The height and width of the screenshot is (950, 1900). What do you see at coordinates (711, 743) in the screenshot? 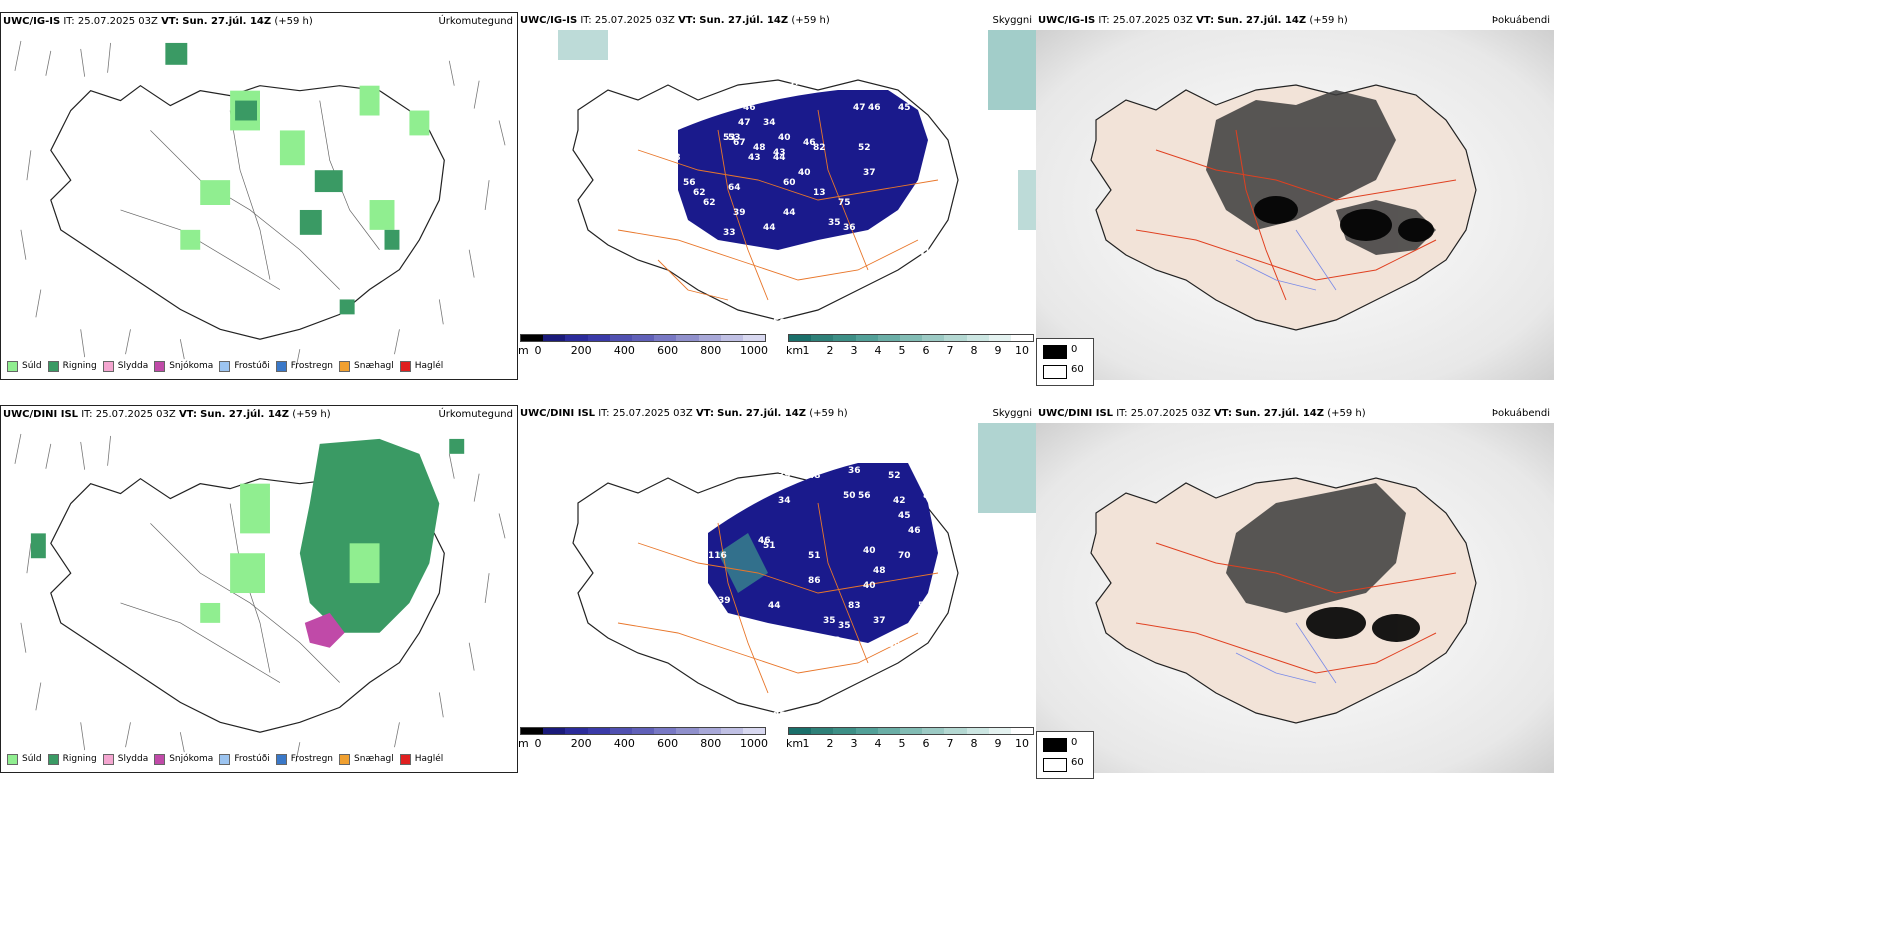
I see `colorbar-tick-label: 800` at bounding box center [711, 743].